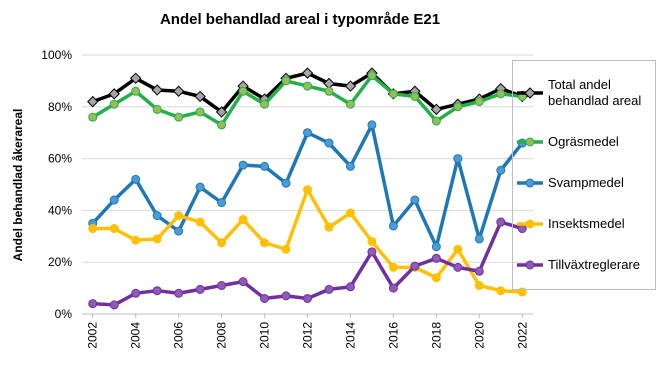 This screenshot has width=661, height=378. What do you see at coordinates (522, 335) in the screenshot?
I see `x-tick-label: 2022` at bounding box center [522, 335].